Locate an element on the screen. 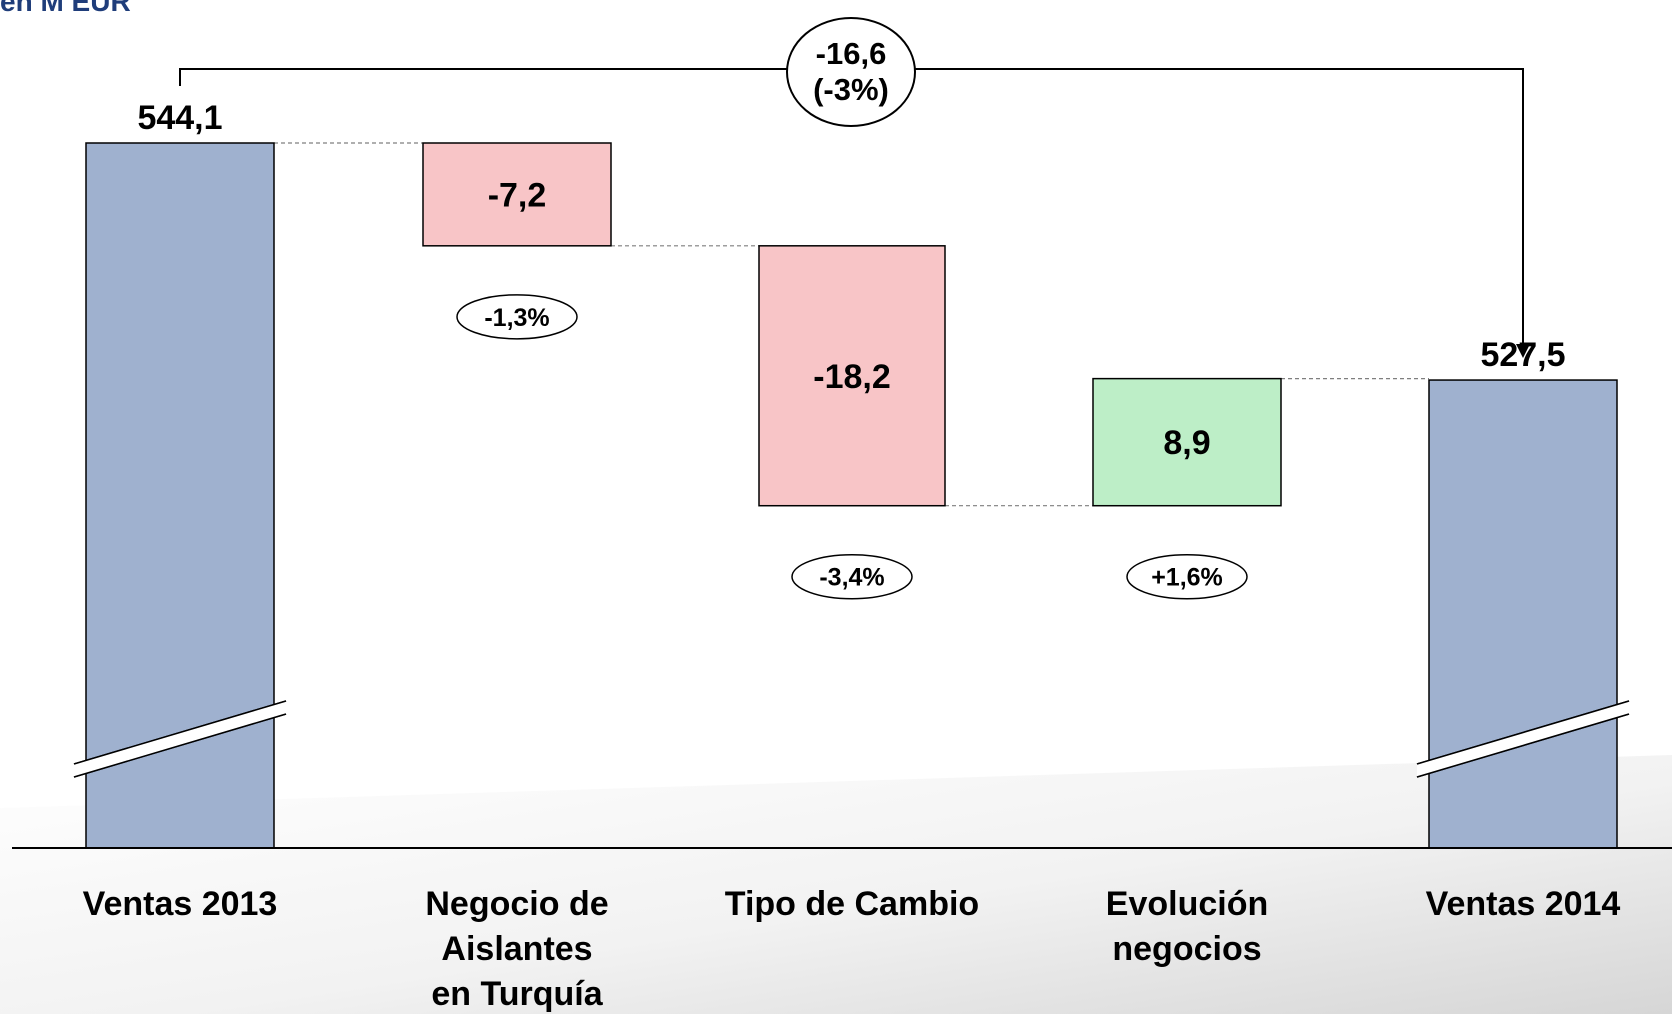  category-label-4: Evolución negocios is located at coordinates (1187, 926).